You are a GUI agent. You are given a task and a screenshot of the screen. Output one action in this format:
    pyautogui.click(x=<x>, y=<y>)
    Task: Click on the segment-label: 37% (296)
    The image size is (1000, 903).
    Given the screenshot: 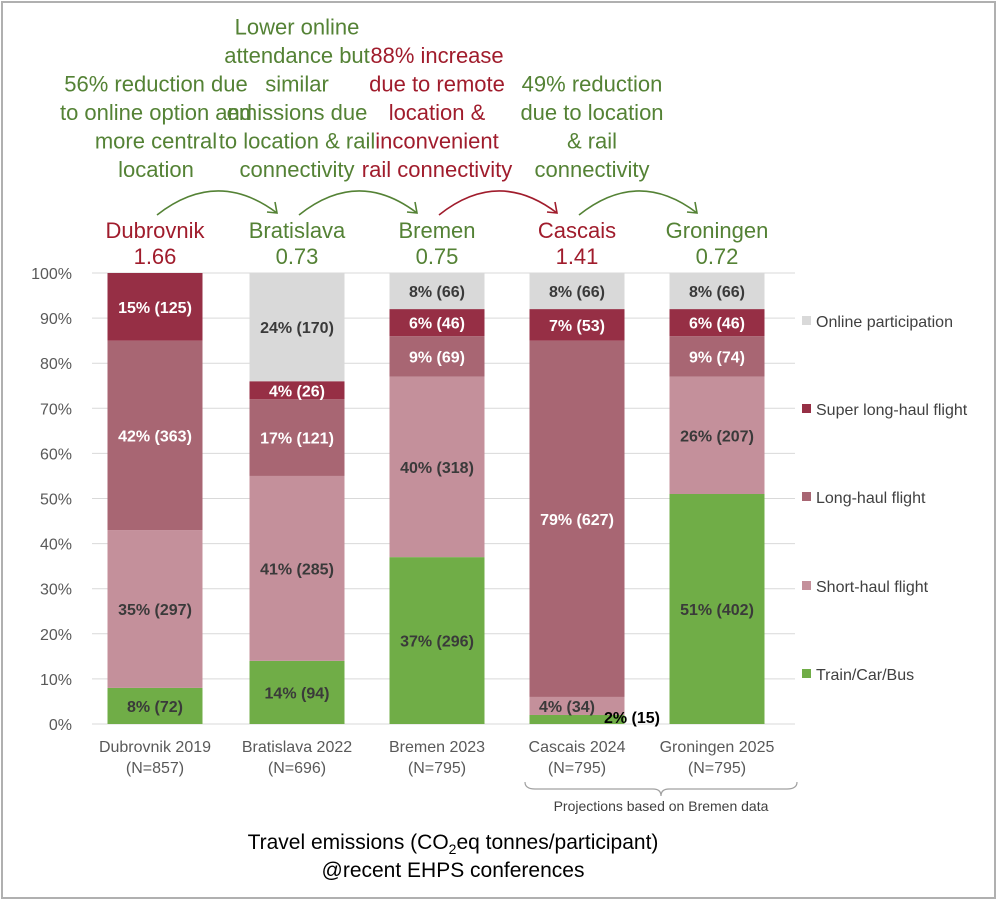 What is the action you would take?
    pyautogui.click(x=437, y=642)
    